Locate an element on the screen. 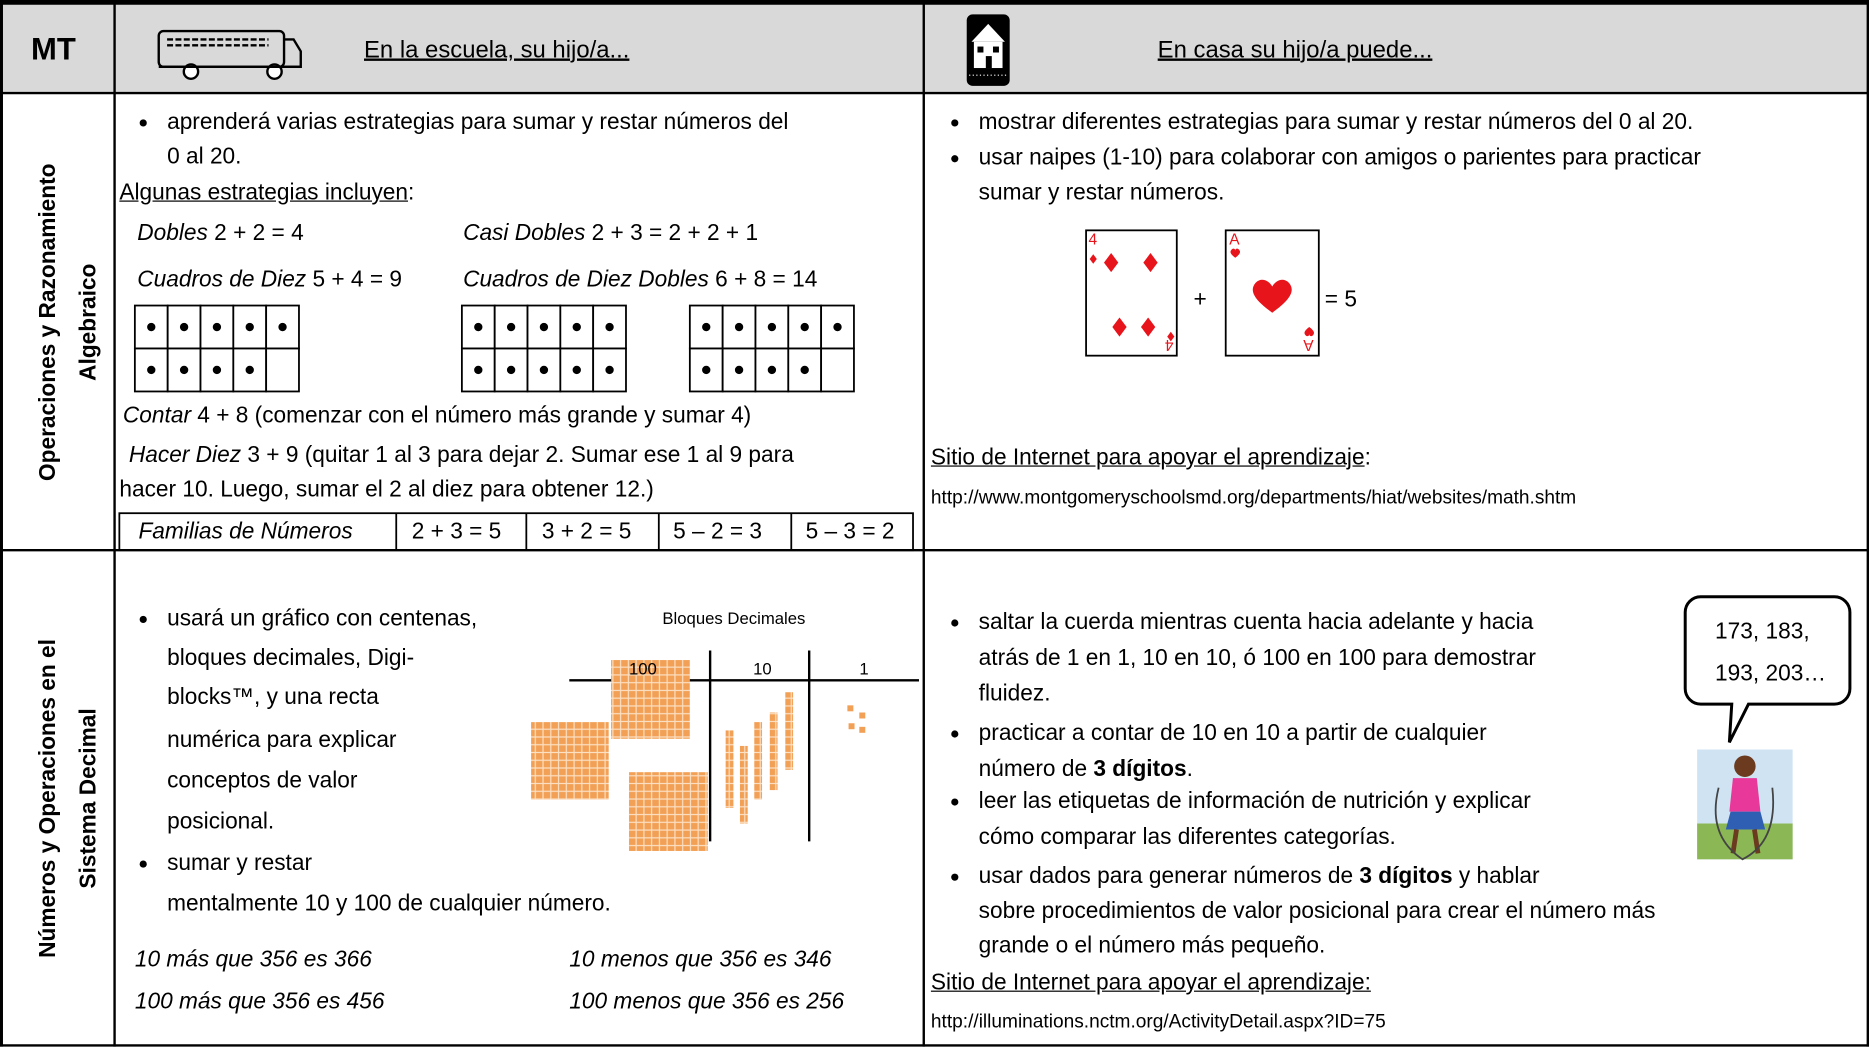 This screenshot has height=1047, width=1869. domain-line: Operaciones y Razonamiento is located at coordinates (48, 322).